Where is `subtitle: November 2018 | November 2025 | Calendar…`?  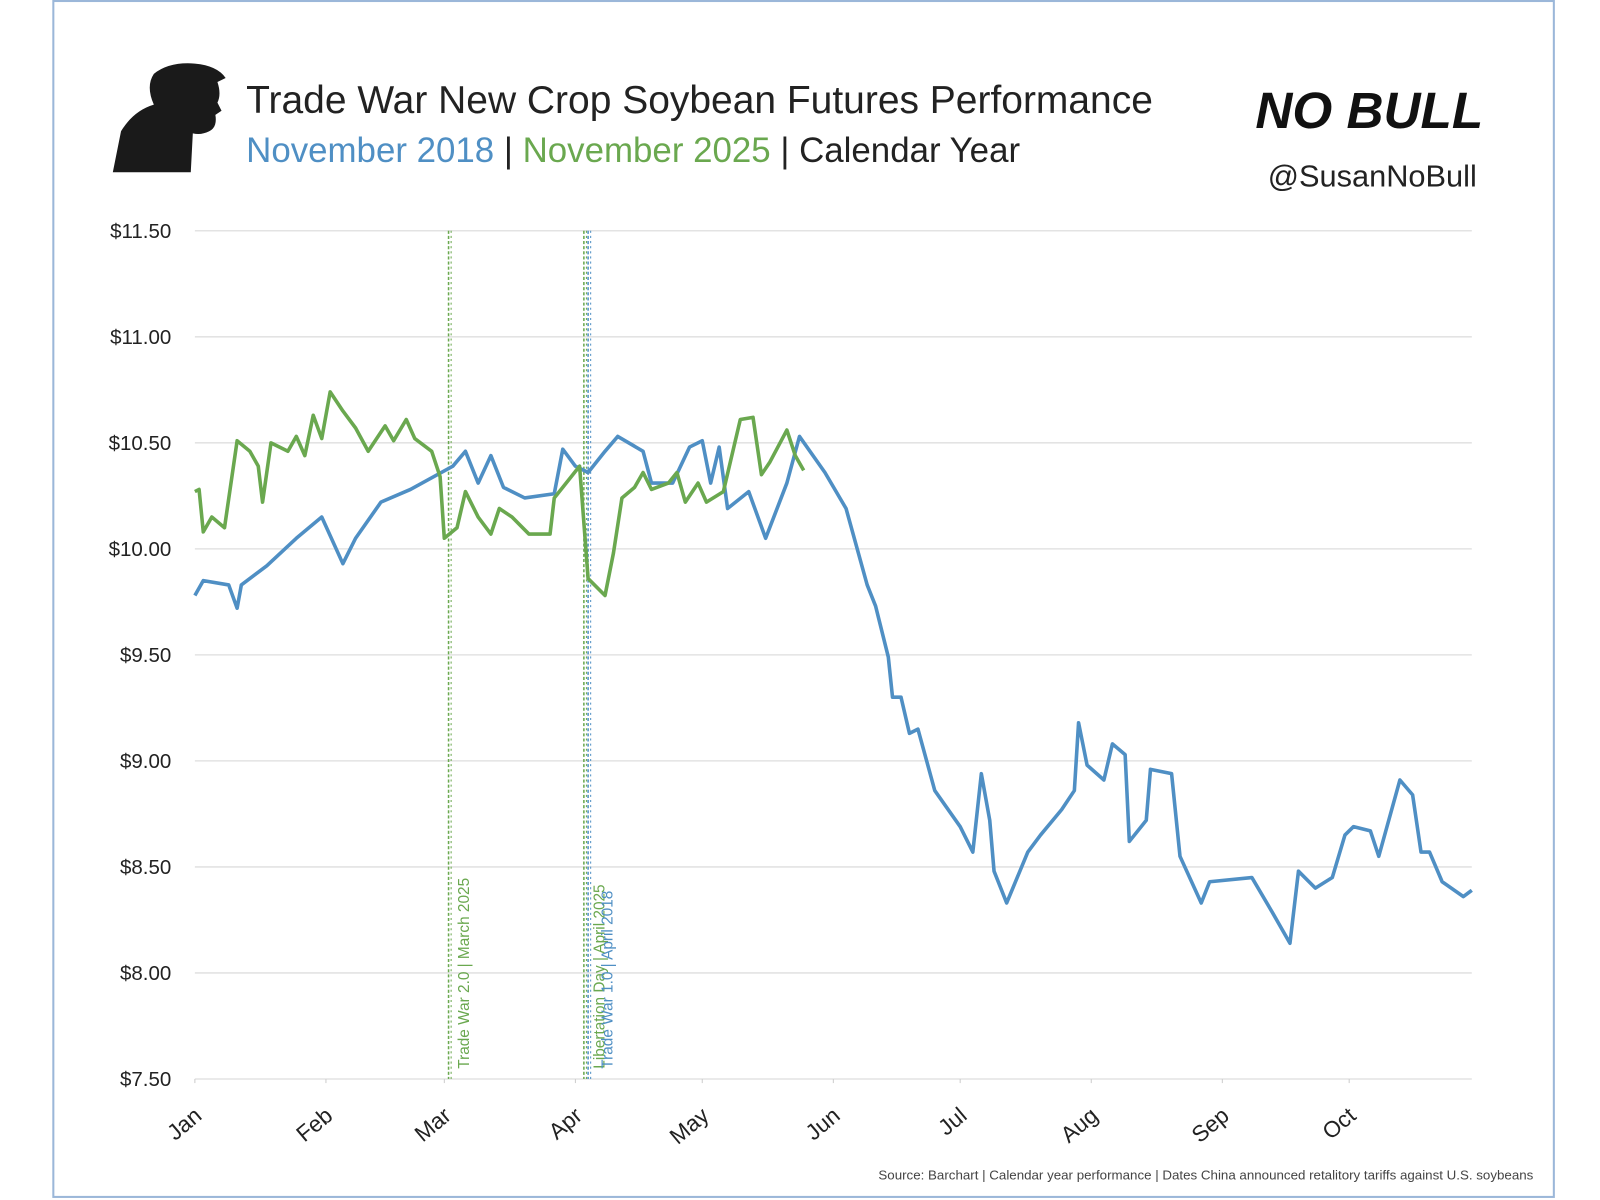
subtitle: November 2018 | November 2025 | Calendar… is located at coordinates (633, 150).